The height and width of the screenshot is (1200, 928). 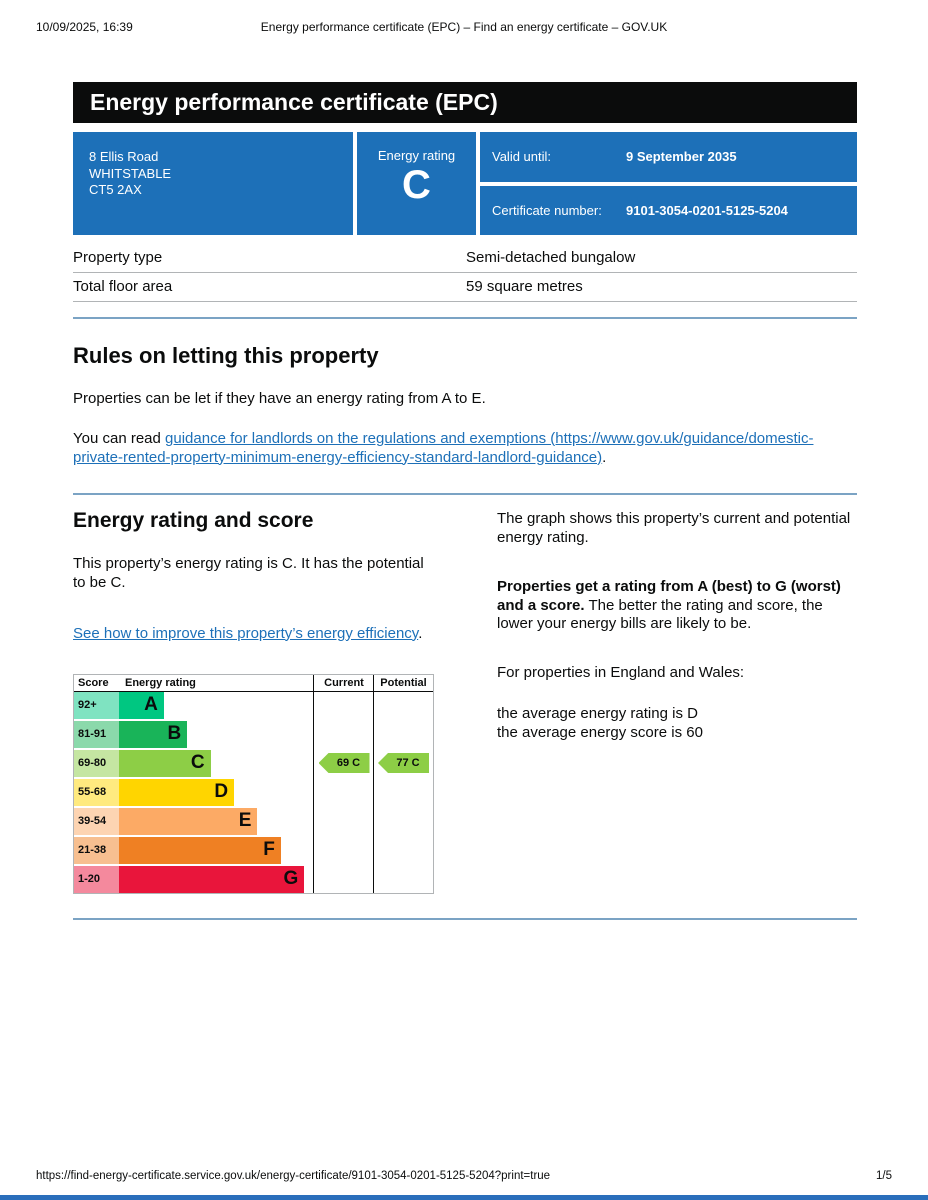 What do you see at coordinates (124, 156) in the screenshot?
I see `address-line-1: 8 Ellis Road` at bounding box center [124, 156].